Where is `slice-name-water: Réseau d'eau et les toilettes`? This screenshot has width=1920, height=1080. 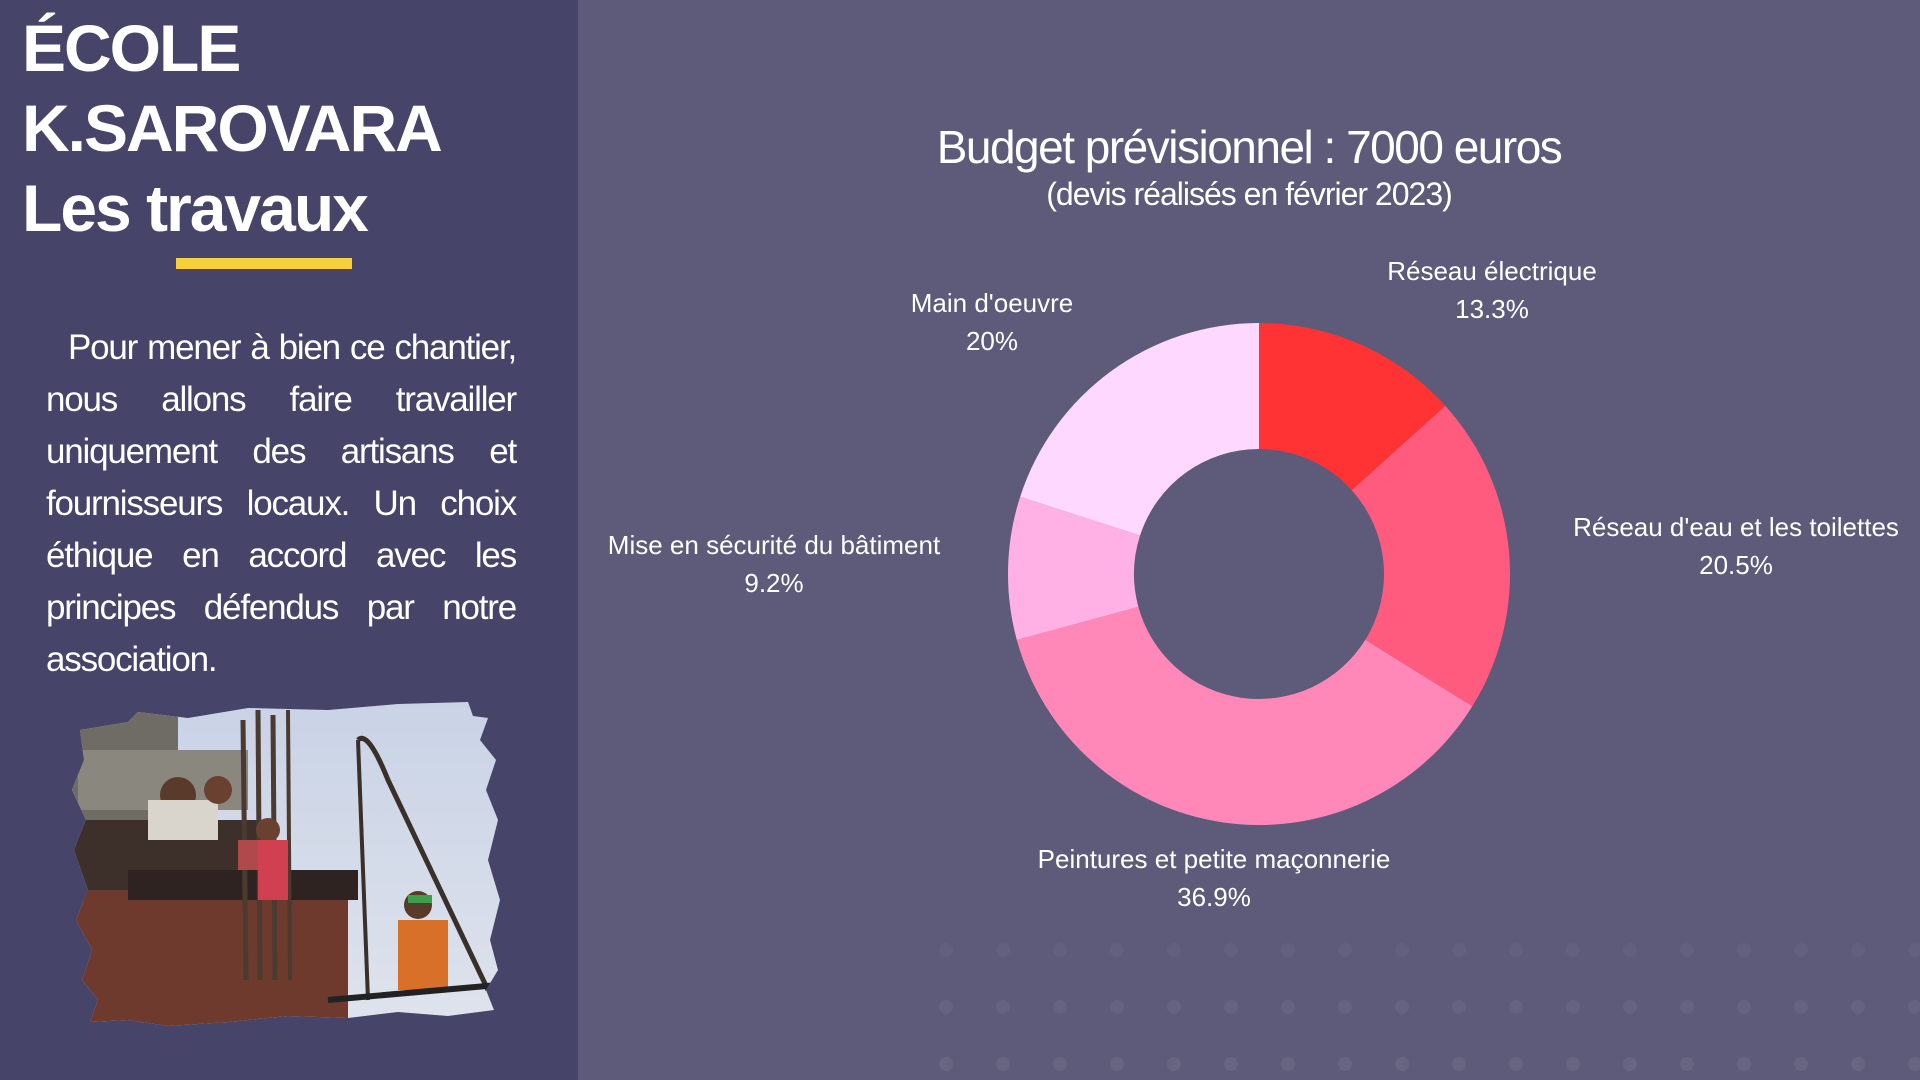 slice-name-water: Réseau d'eau et les toilettes is located at coordinates (1736, 527).